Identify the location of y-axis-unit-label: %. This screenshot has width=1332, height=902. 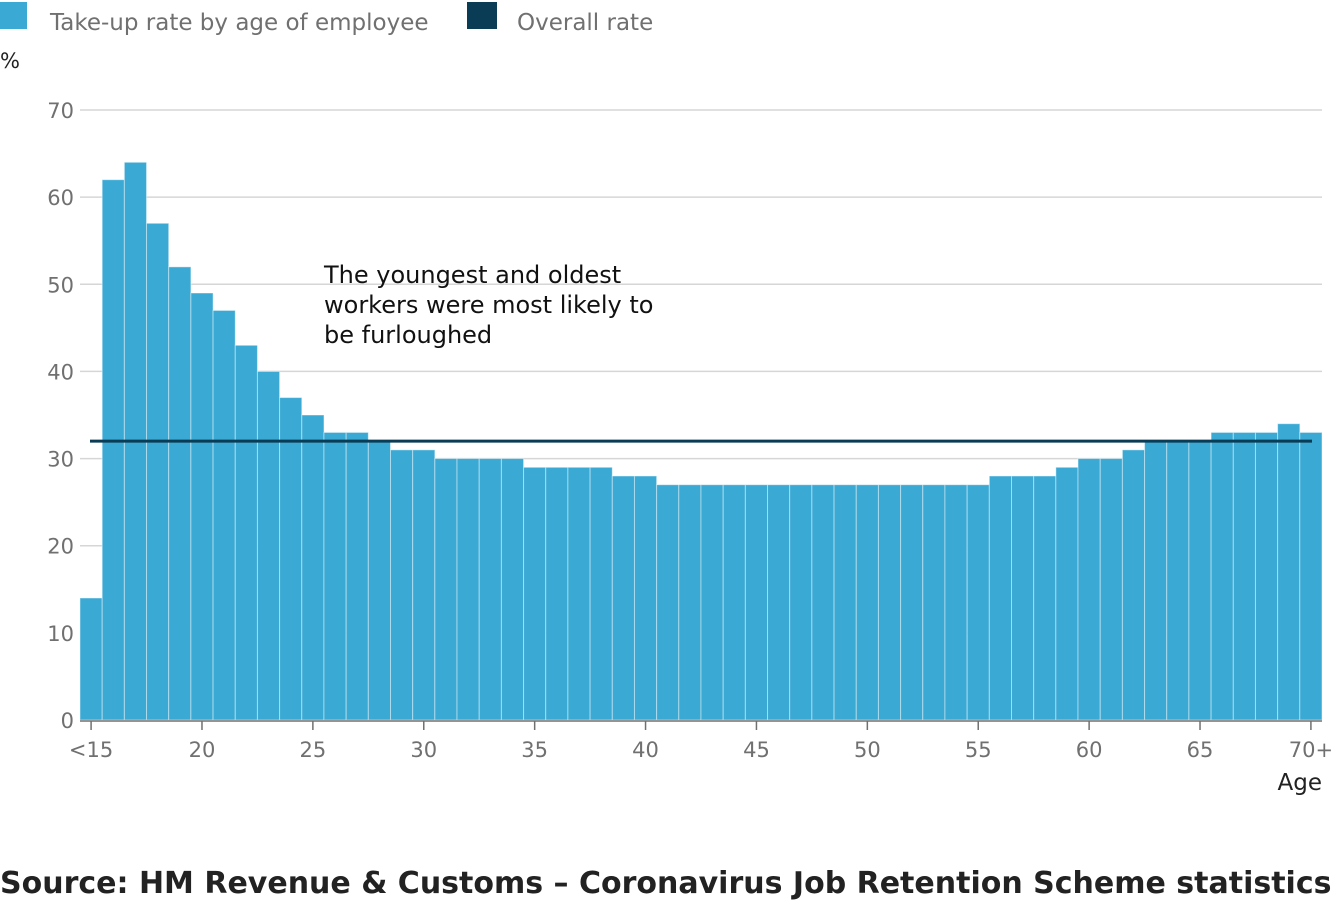
(10, 61).